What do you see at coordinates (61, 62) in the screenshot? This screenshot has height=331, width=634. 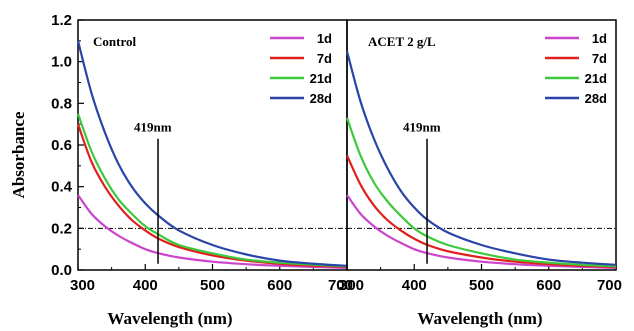 I see `y-tick-label: 1.0` at bounding box center [61, 62].